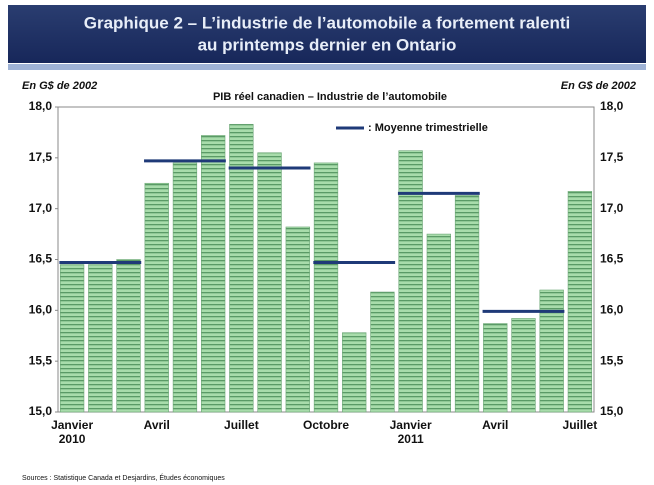  I want to click on title-banner, so click(327, 34).